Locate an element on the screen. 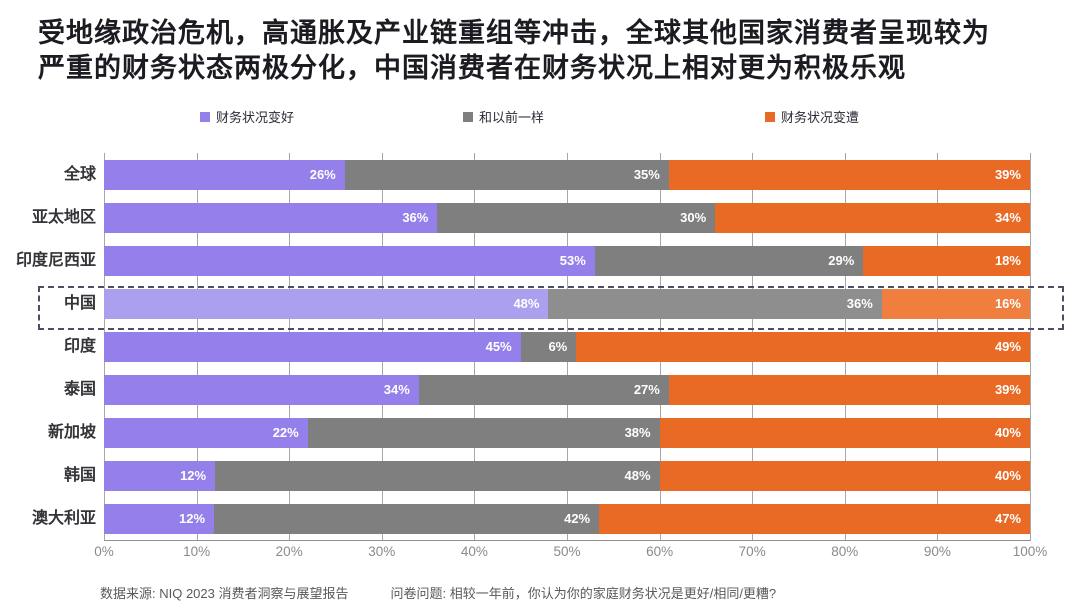 This screenshot has width=1080, height=616. axis-tick-label: 40% is located at coordinates (474, 551).